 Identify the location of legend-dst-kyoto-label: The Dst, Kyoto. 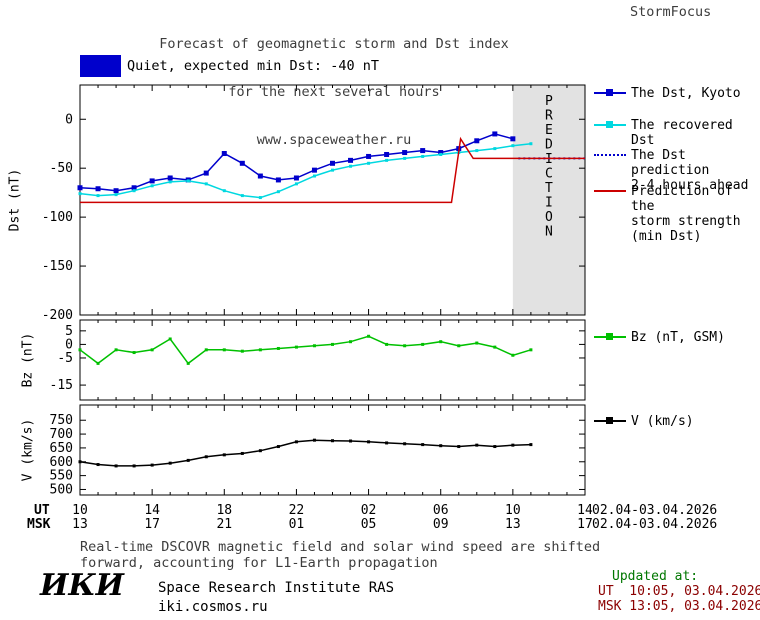
(686, 93).